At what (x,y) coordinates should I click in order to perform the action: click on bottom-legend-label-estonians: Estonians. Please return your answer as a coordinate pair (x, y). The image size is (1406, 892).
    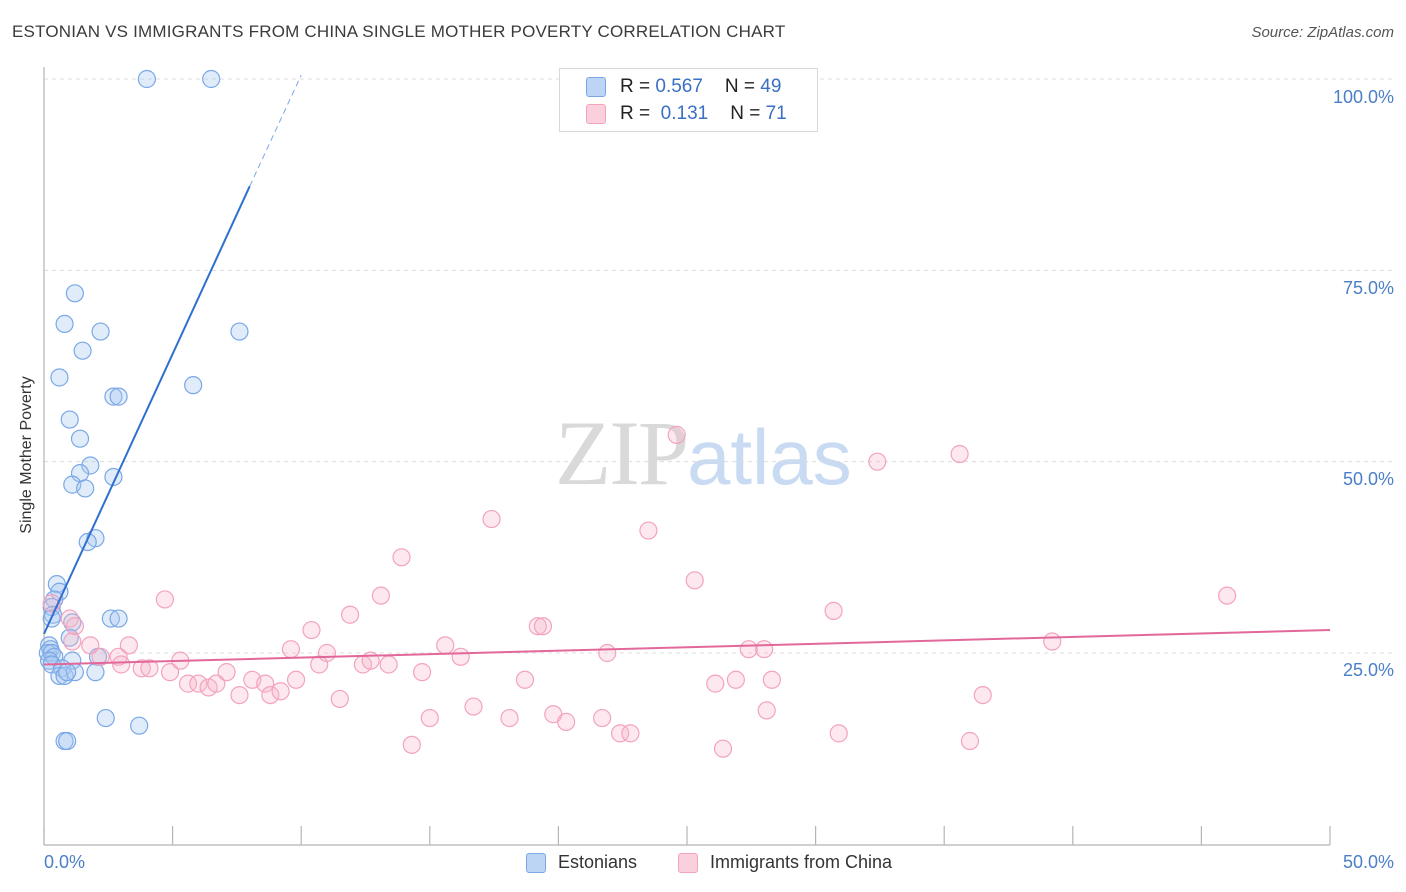
    Looking at the image, I should click on (598, 862).